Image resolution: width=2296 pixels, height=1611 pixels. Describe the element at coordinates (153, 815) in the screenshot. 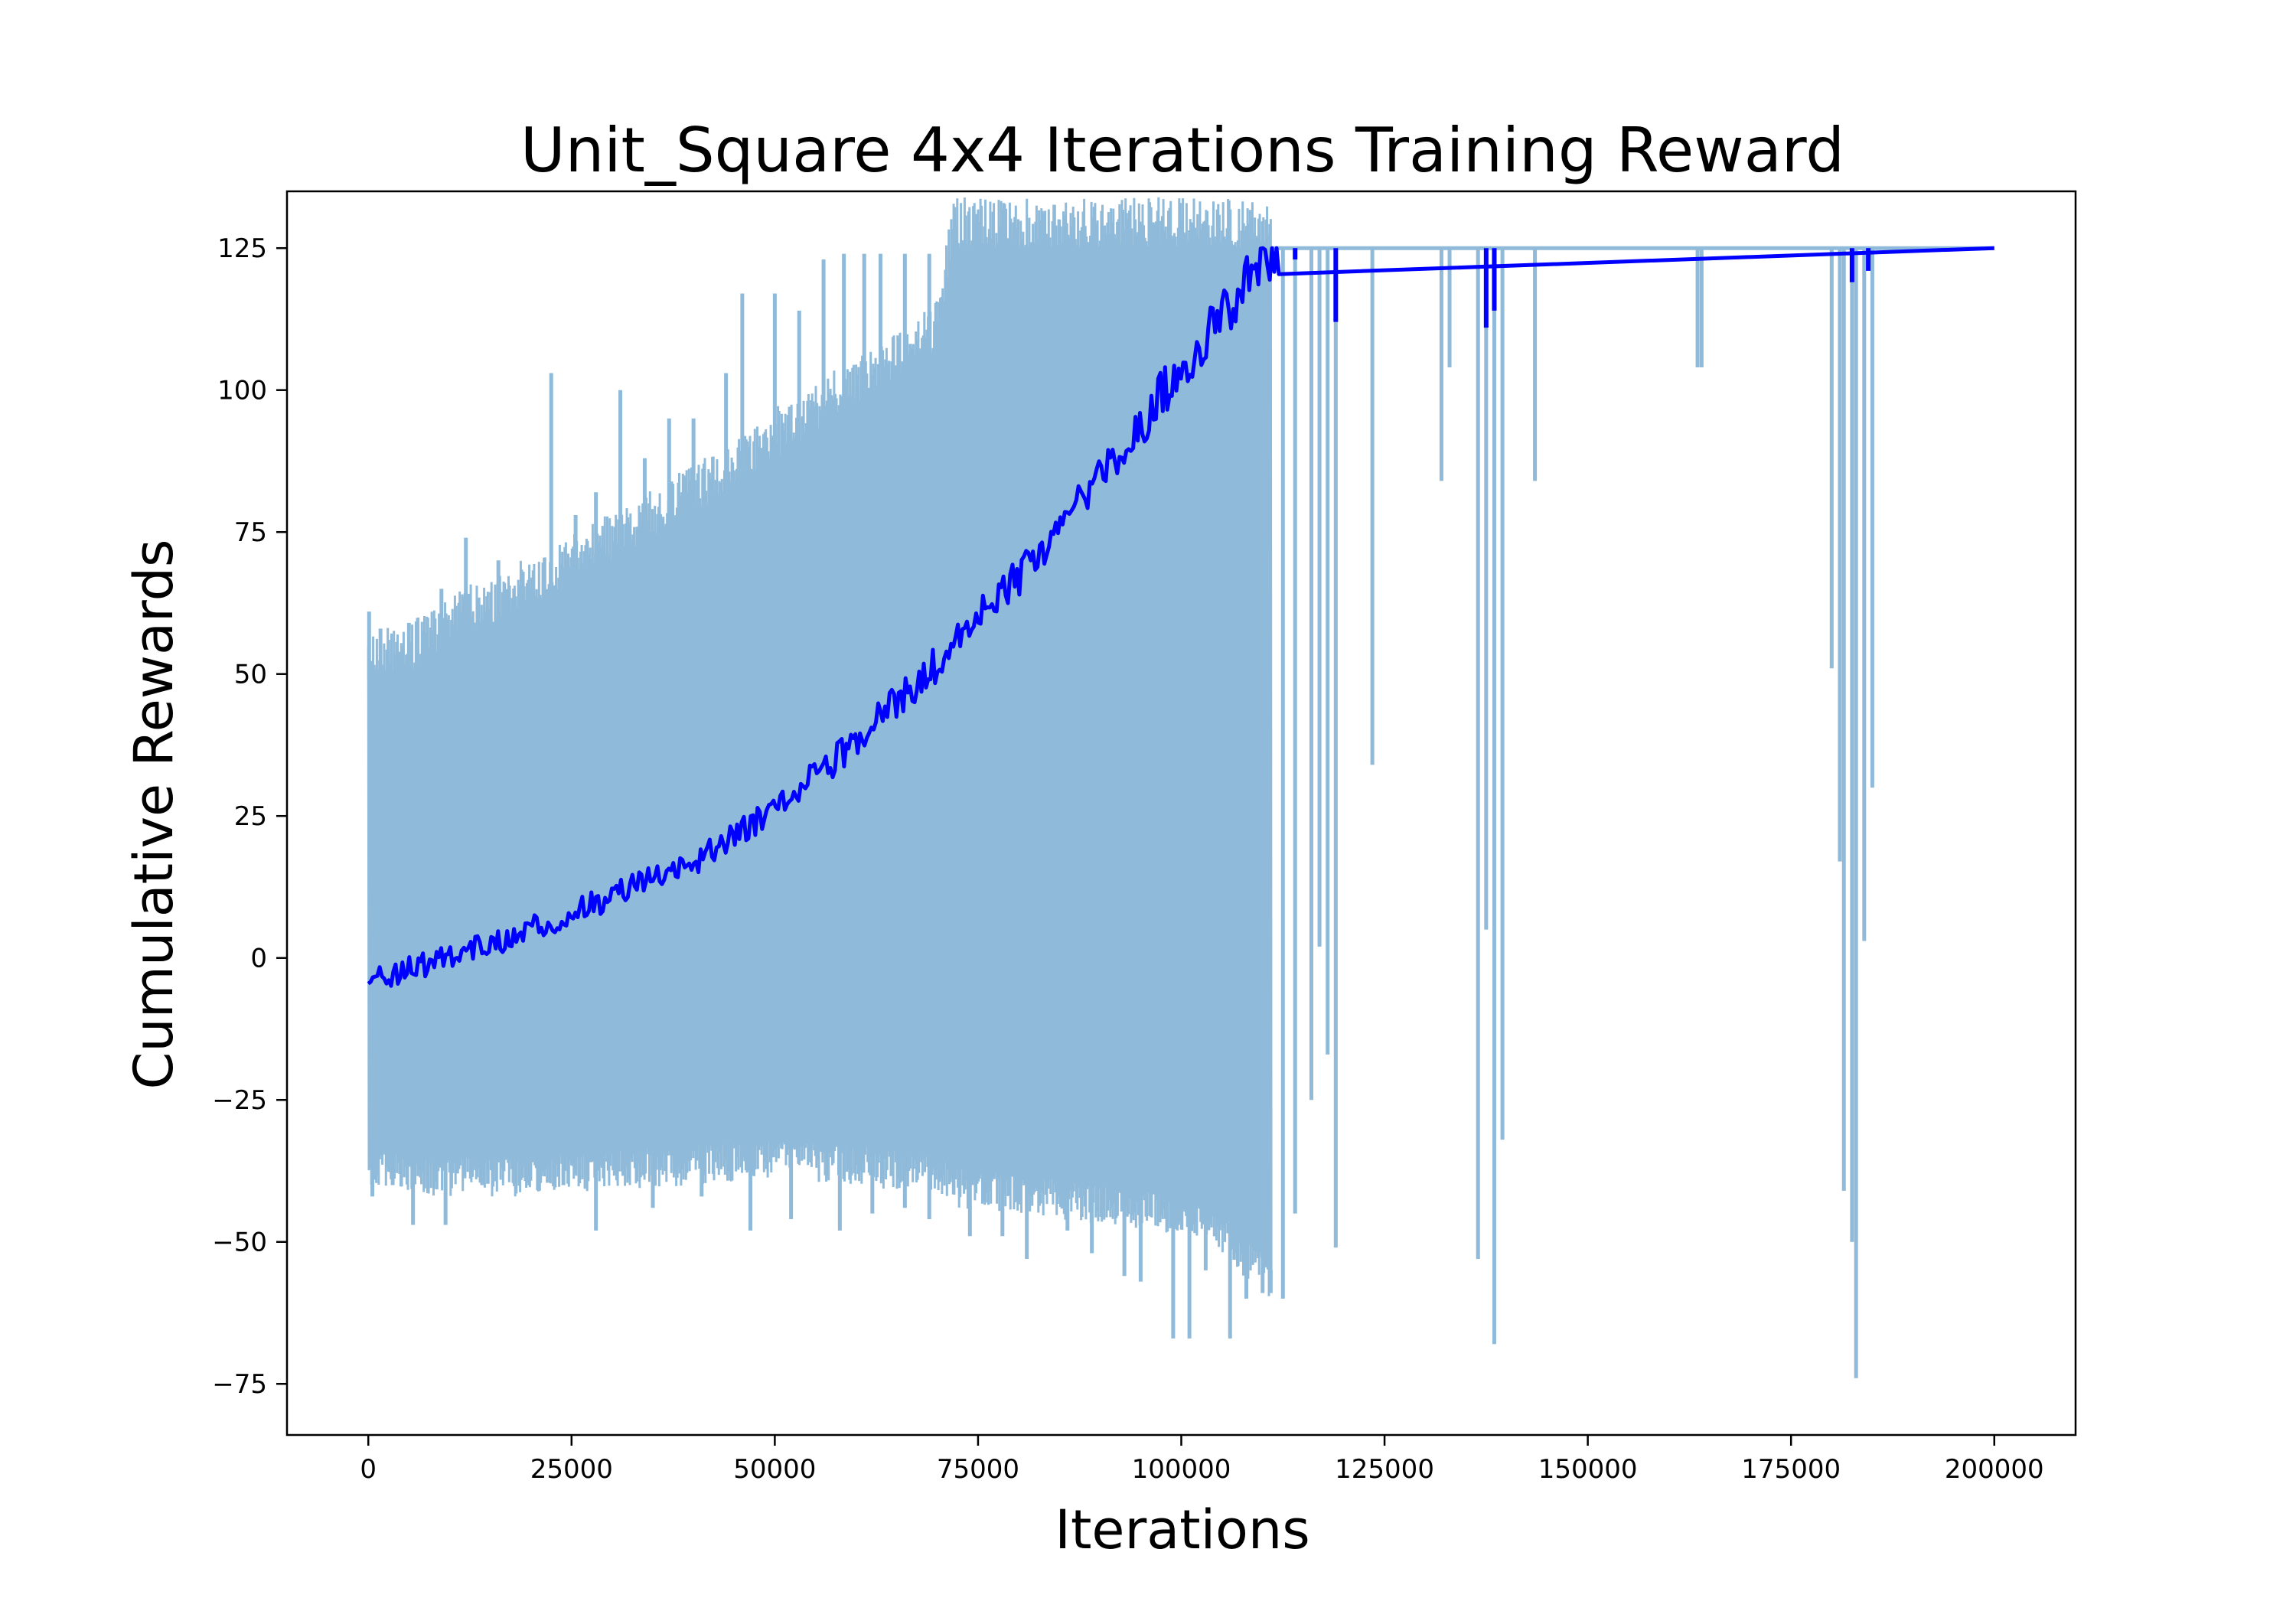

I see `y-axis-label: Cumulative Rewards` at that location.